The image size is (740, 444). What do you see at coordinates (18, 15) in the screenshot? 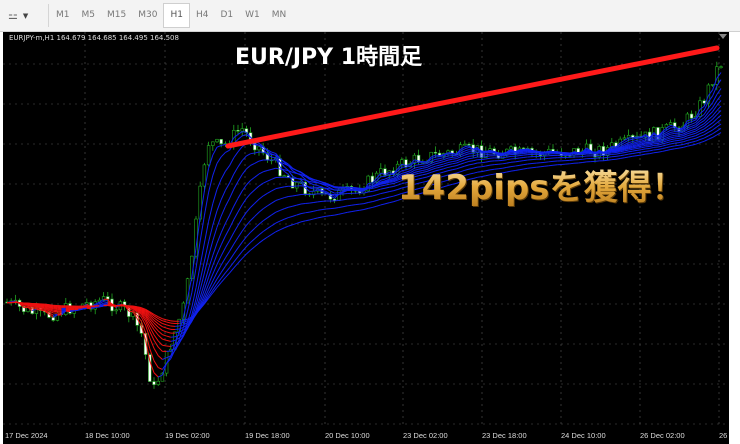
I see `line-studies-button: ⚍ ▼` at bounding box center [18, 15].